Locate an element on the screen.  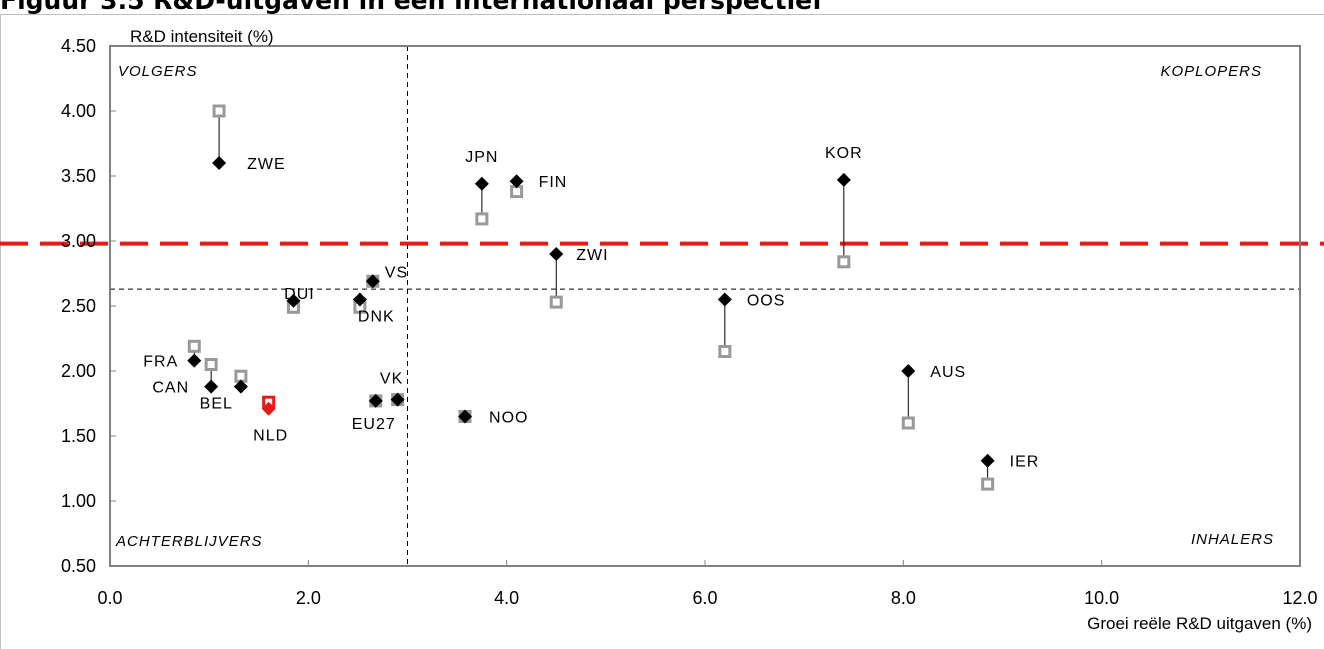
frame-left-rule is located at coordinates (0, 331).